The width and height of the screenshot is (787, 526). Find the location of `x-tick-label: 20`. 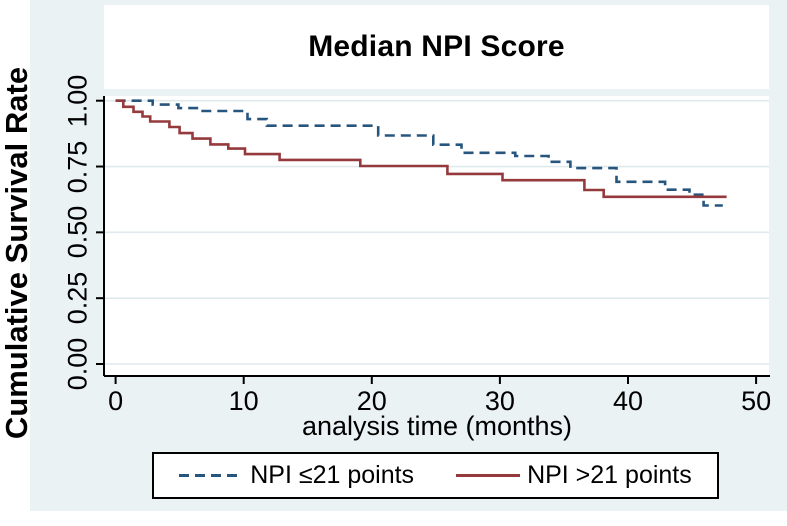

x-tick-label: 20 is located at coordinates (371, 401).